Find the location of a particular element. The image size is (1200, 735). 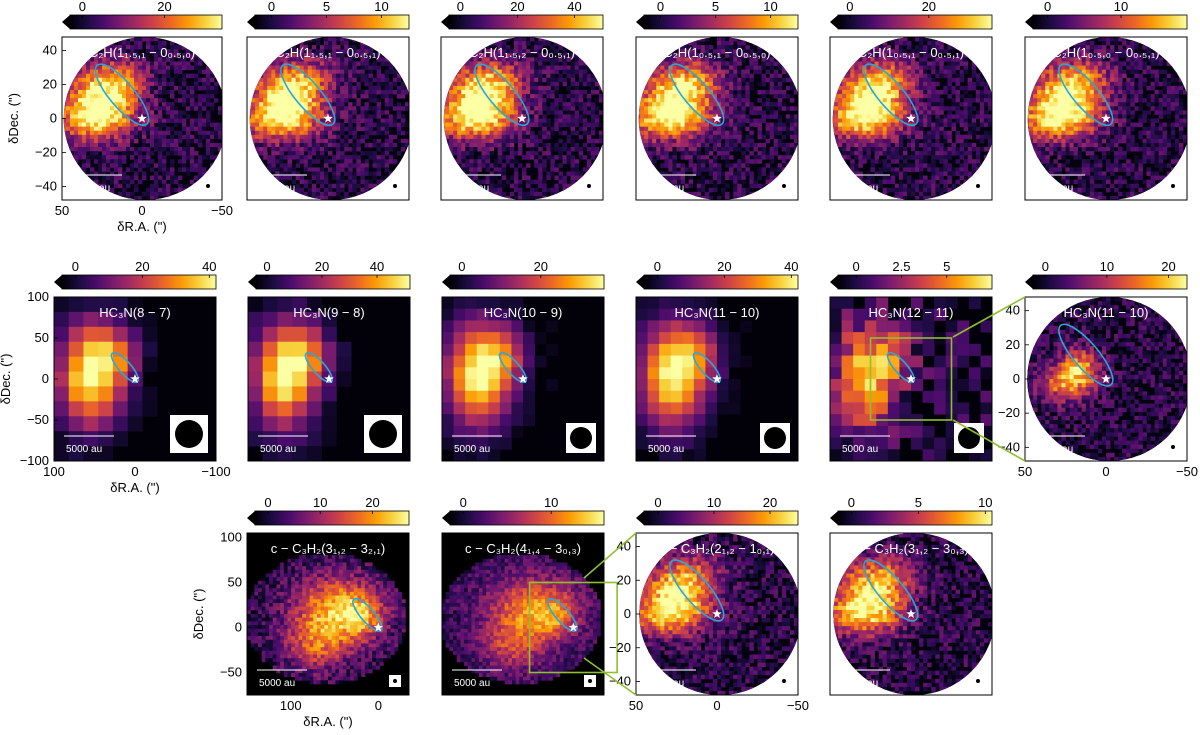

y-tick-label: −100 is located at coordinates (34, 460).